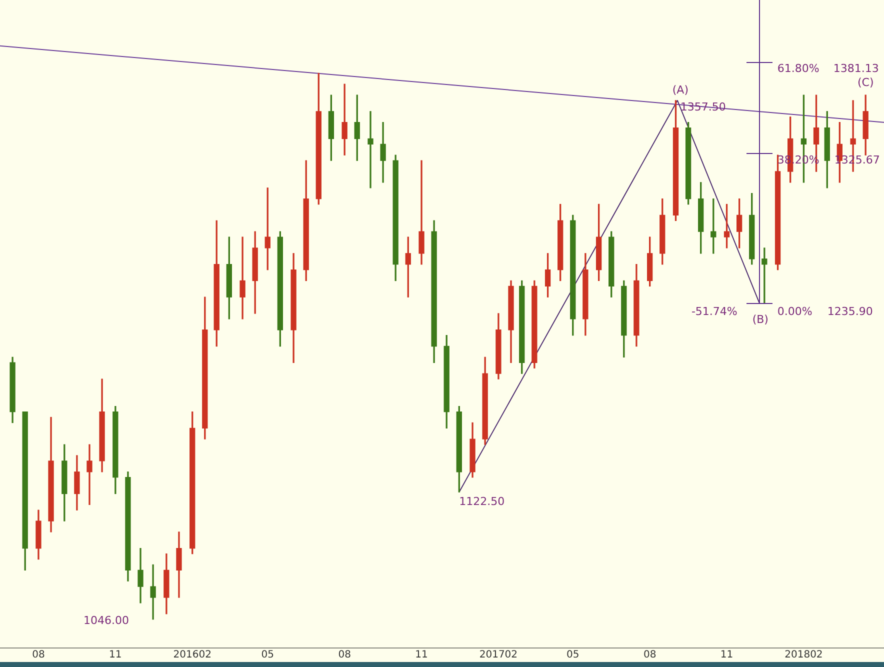 This screenshot has width=884, height=667. Describe the element at coordinates (803, 655) in the screenshot. I see `x-tick-label: 201802` at that location.